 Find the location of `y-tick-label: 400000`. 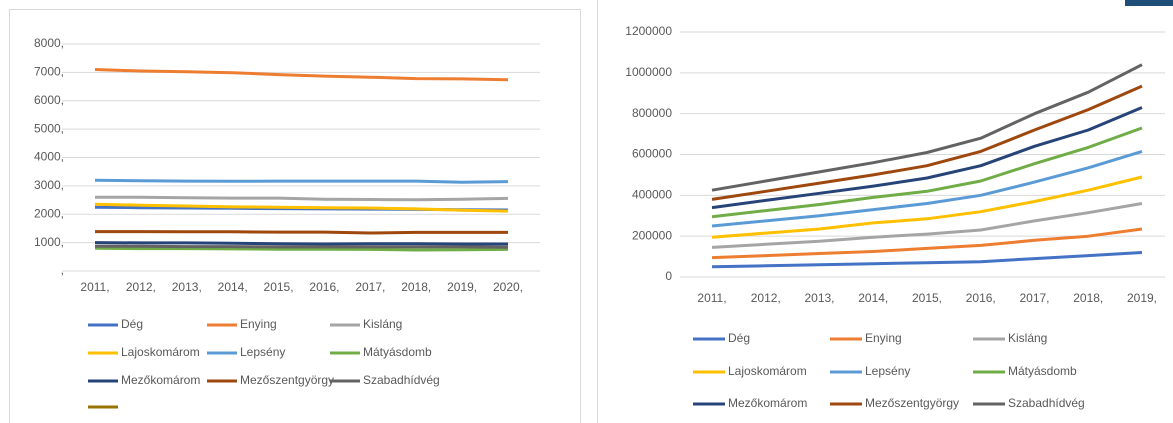

y-tick-label: 400000 is located at coordinates (652, 195).